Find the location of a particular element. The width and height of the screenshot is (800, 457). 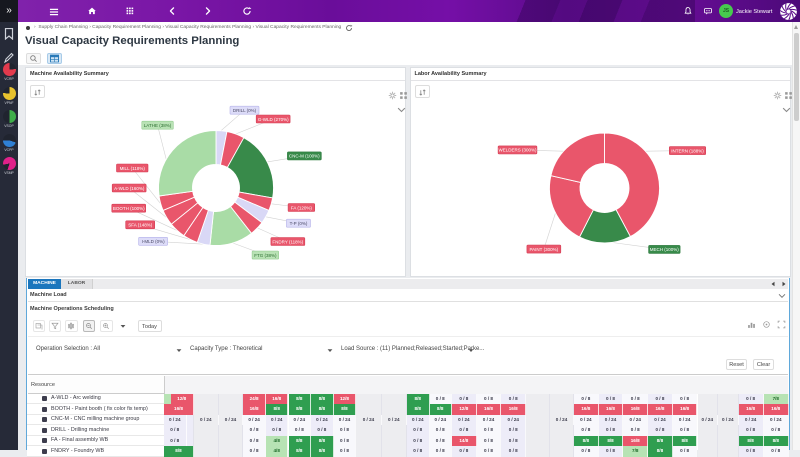

svg-text: T-P (0%) is located at coordinates (299, 223).